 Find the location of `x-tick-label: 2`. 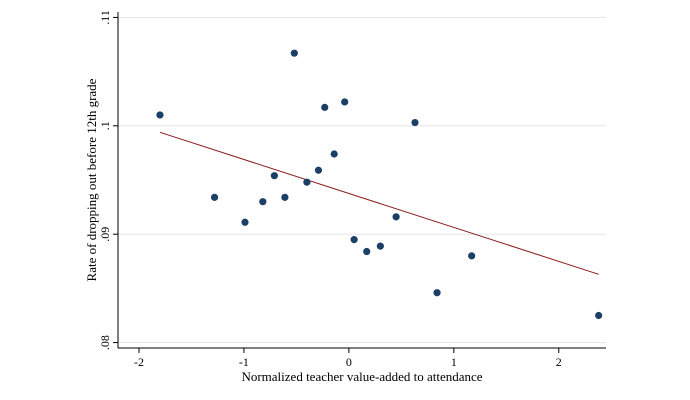

x-tick-label: 2 is located at coordinates (559, 362).